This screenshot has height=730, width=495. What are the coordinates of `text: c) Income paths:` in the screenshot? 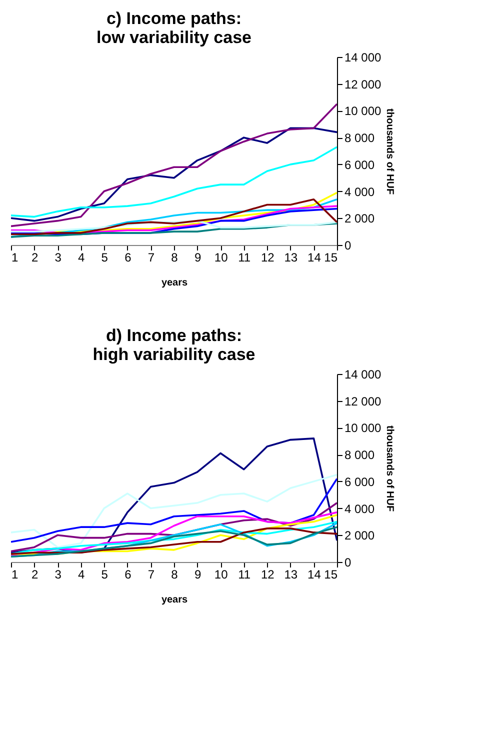 It's located at (174, 18).